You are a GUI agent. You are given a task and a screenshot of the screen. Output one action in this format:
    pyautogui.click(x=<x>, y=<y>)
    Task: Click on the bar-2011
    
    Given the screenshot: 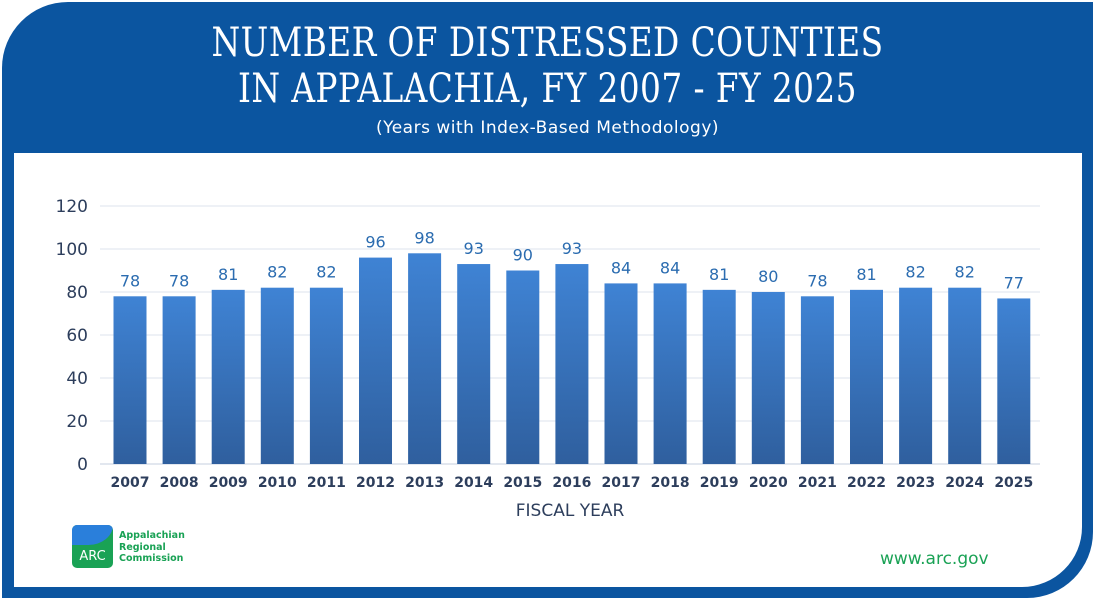 What is the action you would take?
    pyautogui.click(x=326, y=375)
    